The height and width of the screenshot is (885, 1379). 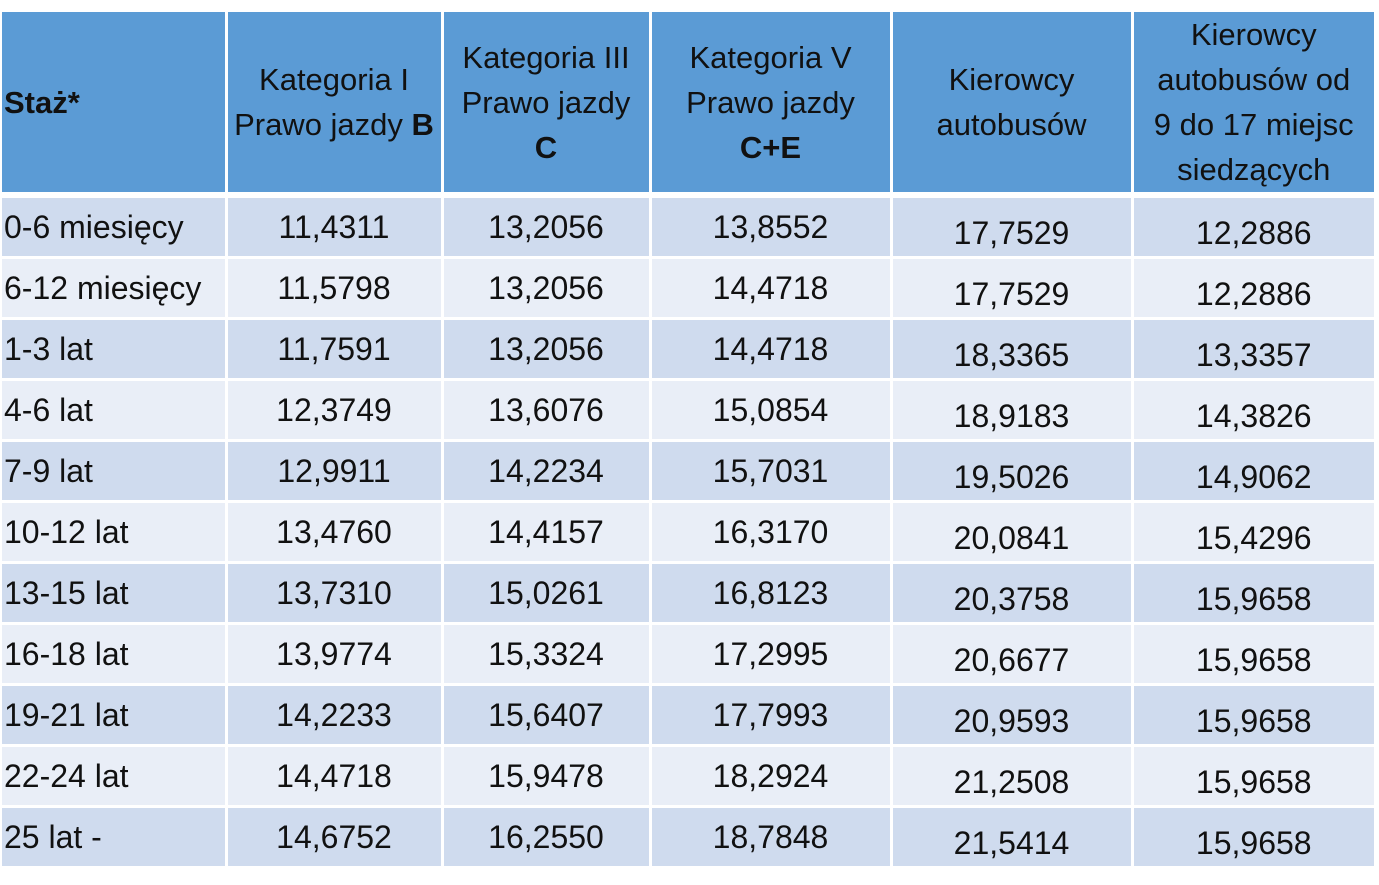 I want to click on cell-bus-drivers: 20,9593, so click(x=1012, y=715).